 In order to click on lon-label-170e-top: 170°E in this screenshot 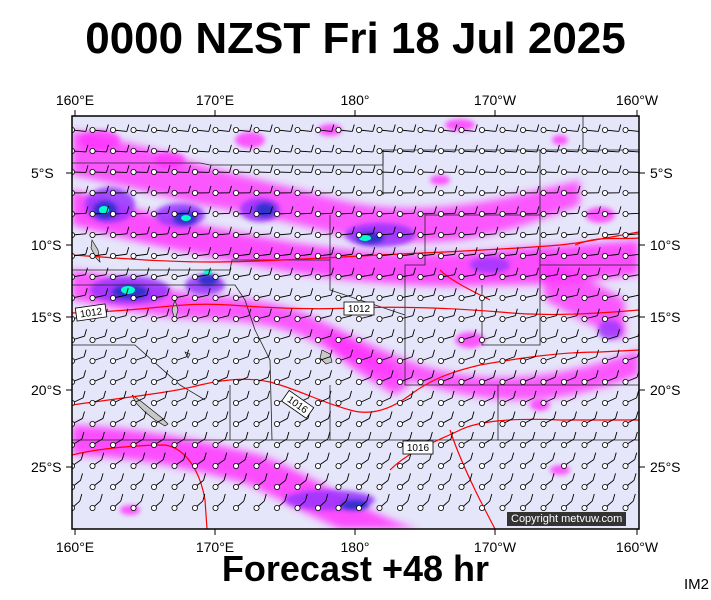, I will do `click(215, 100)`.